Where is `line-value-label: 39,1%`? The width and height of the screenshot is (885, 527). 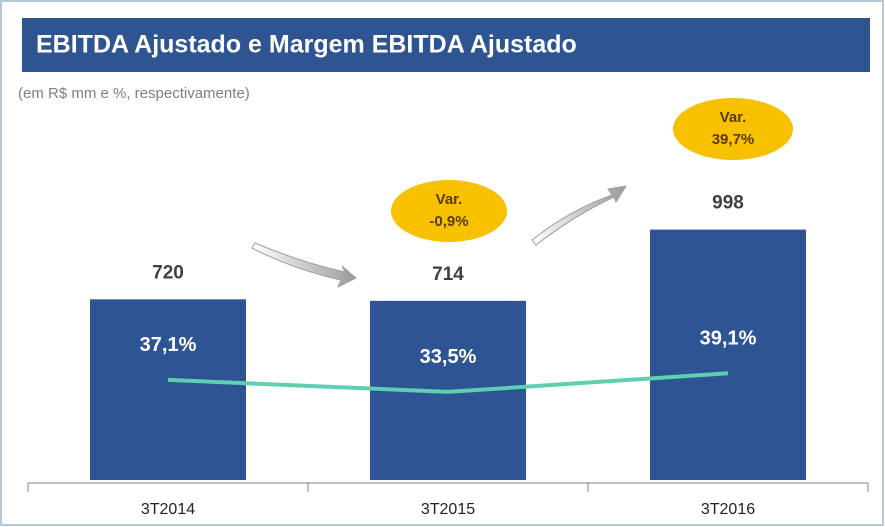
line-value-label: 39,1% is located at coordinates (728, 339).